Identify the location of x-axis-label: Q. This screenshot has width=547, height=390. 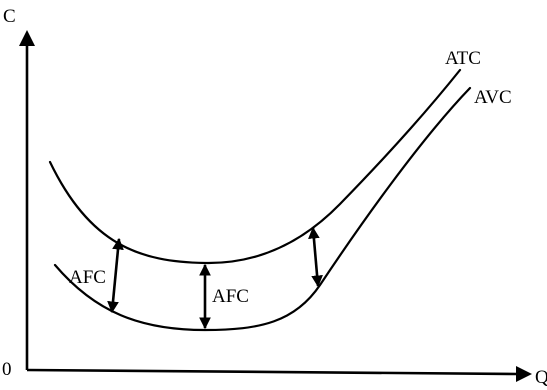
(541, 377).